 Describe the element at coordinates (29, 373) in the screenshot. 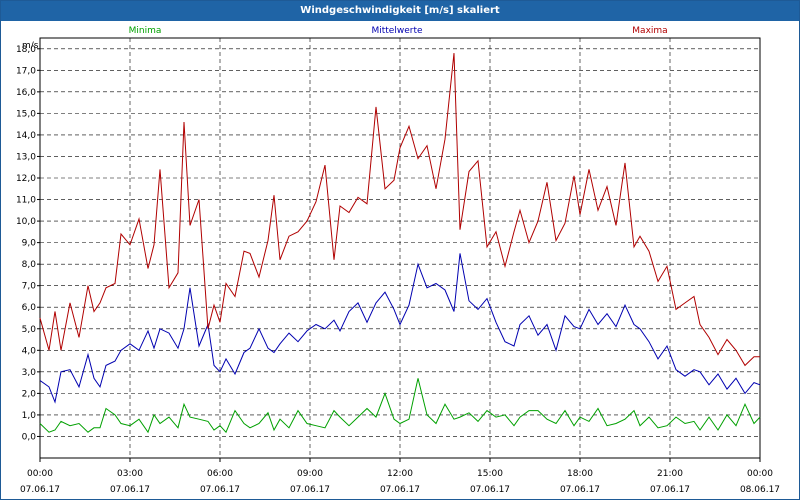

I see `y-tick-label: 3,0` at that location.